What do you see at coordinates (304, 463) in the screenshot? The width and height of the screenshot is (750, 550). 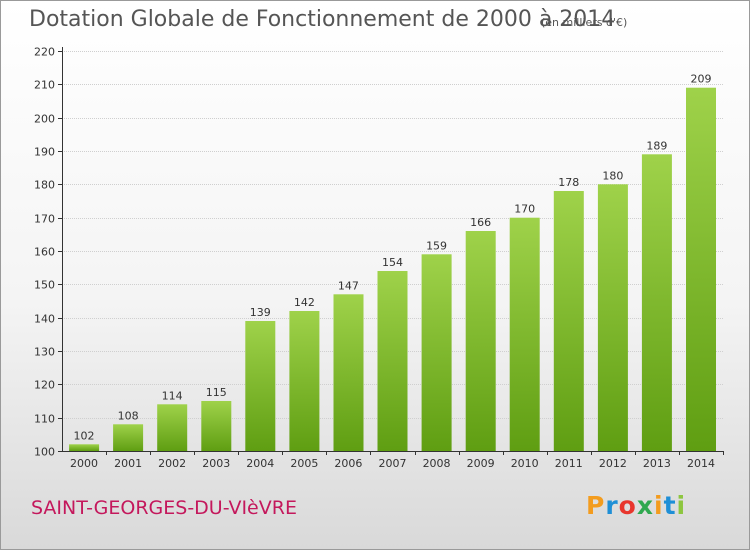 I see `x-tick-label-2005: 2005` at bounding box center [304, 463].